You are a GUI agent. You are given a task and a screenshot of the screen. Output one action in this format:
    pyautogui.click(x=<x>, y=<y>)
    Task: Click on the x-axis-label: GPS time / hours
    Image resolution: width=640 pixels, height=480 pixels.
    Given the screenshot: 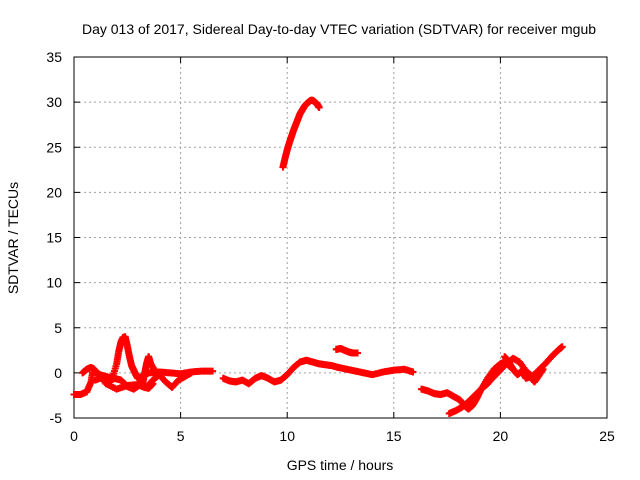 What is the action you would take?
    pyautogui.click(x=340, y=465)
    